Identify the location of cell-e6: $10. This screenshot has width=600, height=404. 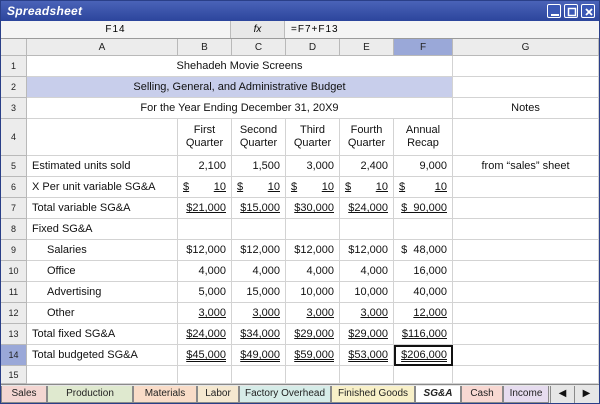
(367, 187).